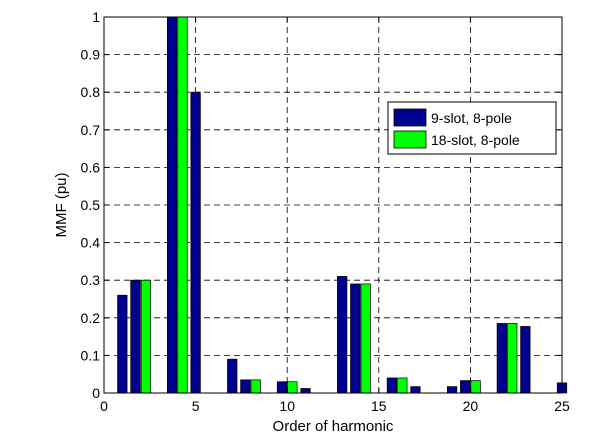 The height and width of the screenshot is (432, 598). I want to click on y-tick-label: 0, so click(96, 393).